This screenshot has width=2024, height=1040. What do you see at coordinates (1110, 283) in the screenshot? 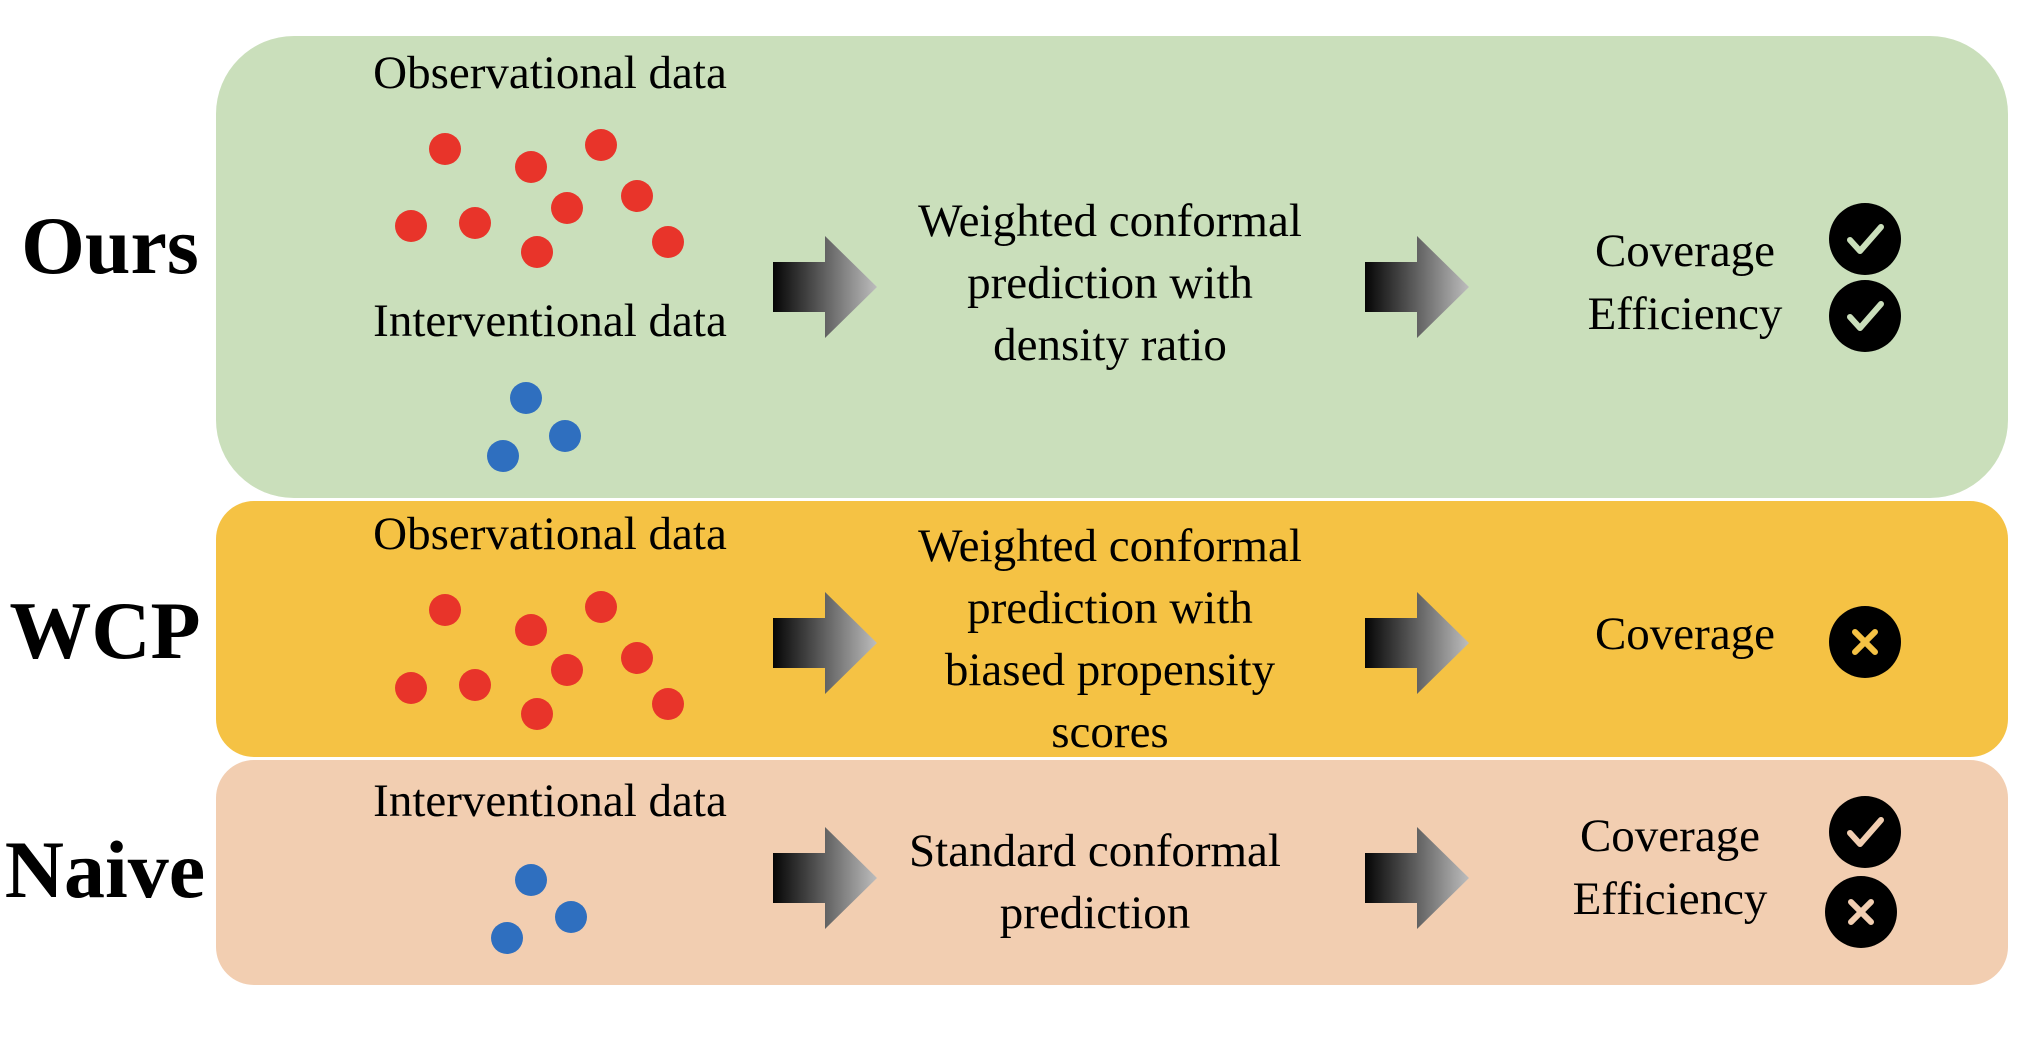
I see `ours-method-line-2: prediction with` at bounding box center [1110, 283].